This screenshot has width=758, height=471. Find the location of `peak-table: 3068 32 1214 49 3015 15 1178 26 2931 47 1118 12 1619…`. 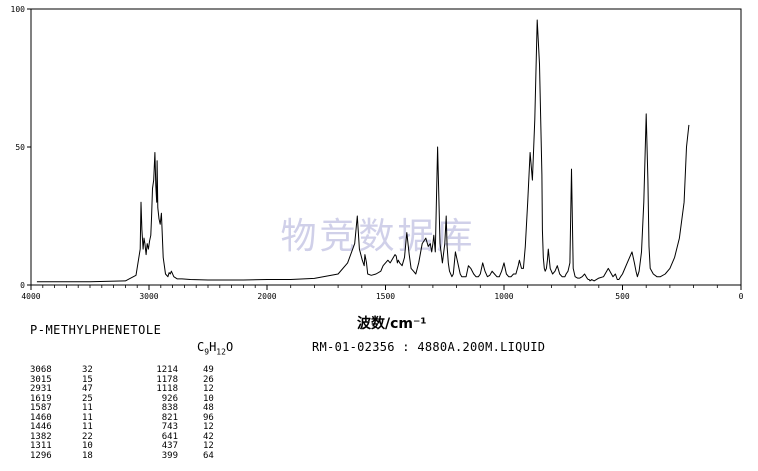

peak-table: 3068 32 1214 49 3015 15 1178 26 2931 47 1118 12 1619… is located at coordinates (140, 413).